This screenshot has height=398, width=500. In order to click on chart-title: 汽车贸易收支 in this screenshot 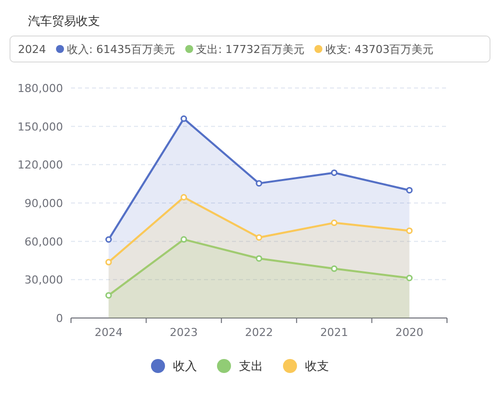, I will do `click(64, 21)`.